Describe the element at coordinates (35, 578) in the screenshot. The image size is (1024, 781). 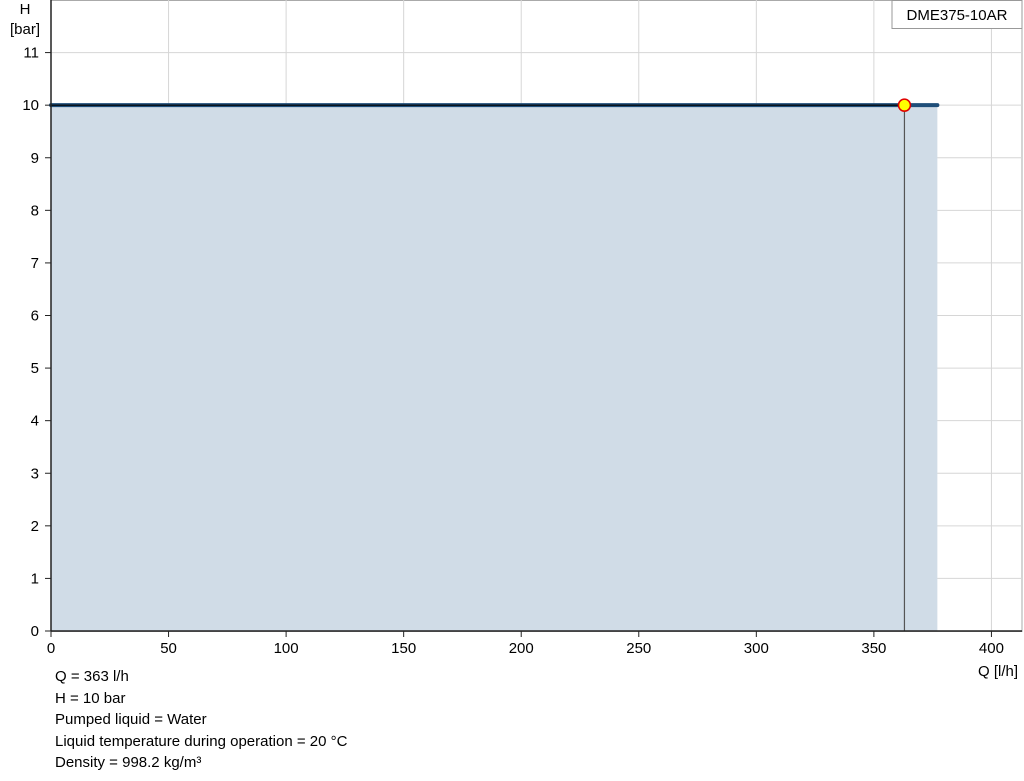
I see `y-tick-label: 1` at that location.